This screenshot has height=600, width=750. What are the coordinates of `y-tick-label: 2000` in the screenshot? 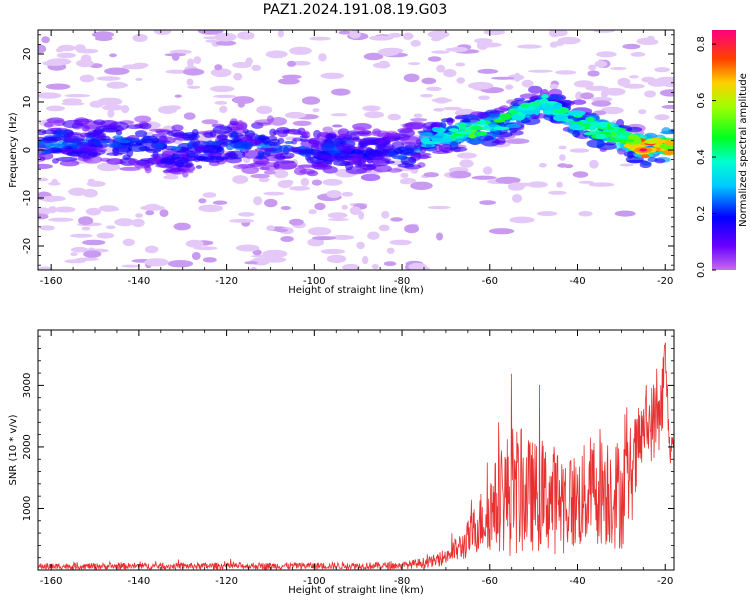 It's located at (27, 446).